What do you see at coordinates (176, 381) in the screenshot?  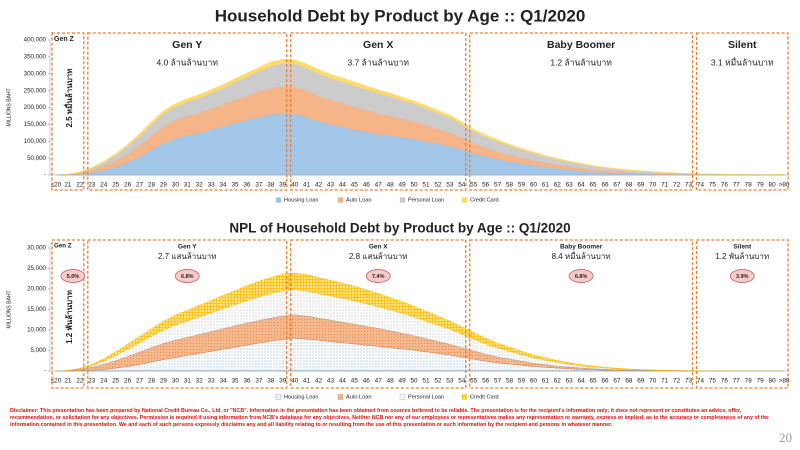 I see `x-tick-label: 30` at bounding box center [176, 381].